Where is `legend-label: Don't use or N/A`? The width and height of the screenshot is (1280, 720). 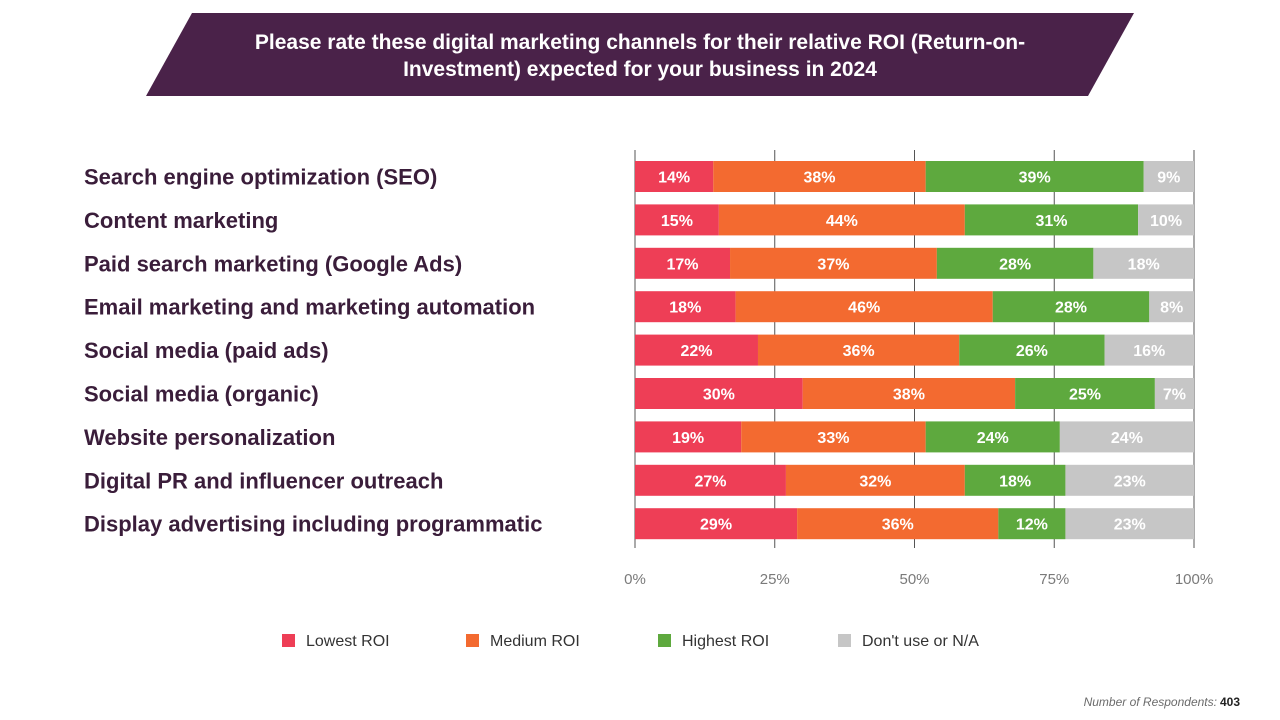 legend-label: Don't use or N/A is located at coordinates (920, 641).